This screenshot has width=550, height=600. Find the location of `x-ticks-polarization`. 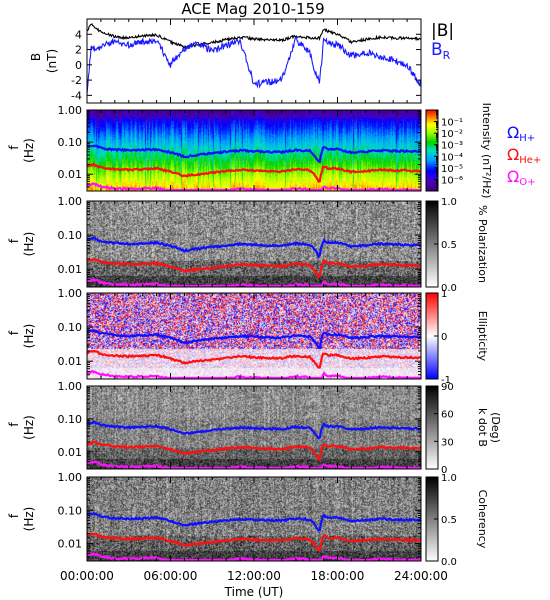

x-ticks-polarization is located at coordinates (254, 244).